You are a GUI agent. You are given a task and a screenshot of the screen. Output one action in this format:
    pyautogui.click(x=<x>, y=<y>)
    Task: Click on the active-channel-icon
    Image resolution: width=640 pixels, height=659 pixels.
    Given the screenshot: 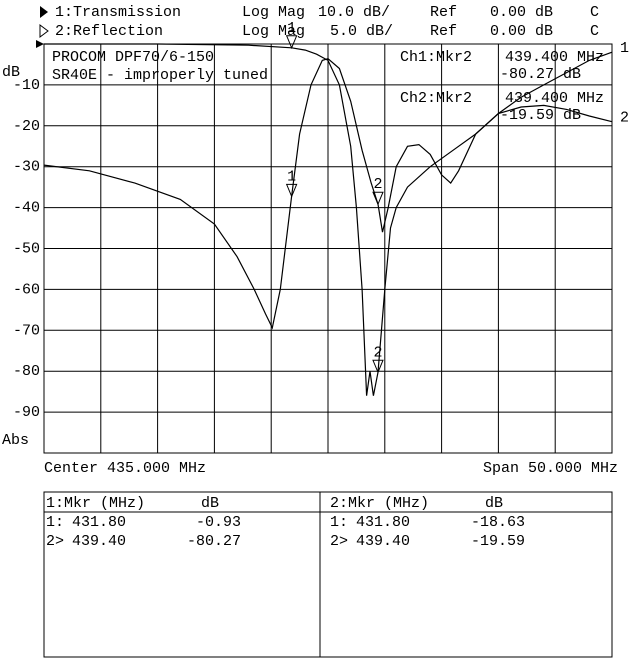 What is the action you would take?
    pyautogui.click(x=44, y=12)
    